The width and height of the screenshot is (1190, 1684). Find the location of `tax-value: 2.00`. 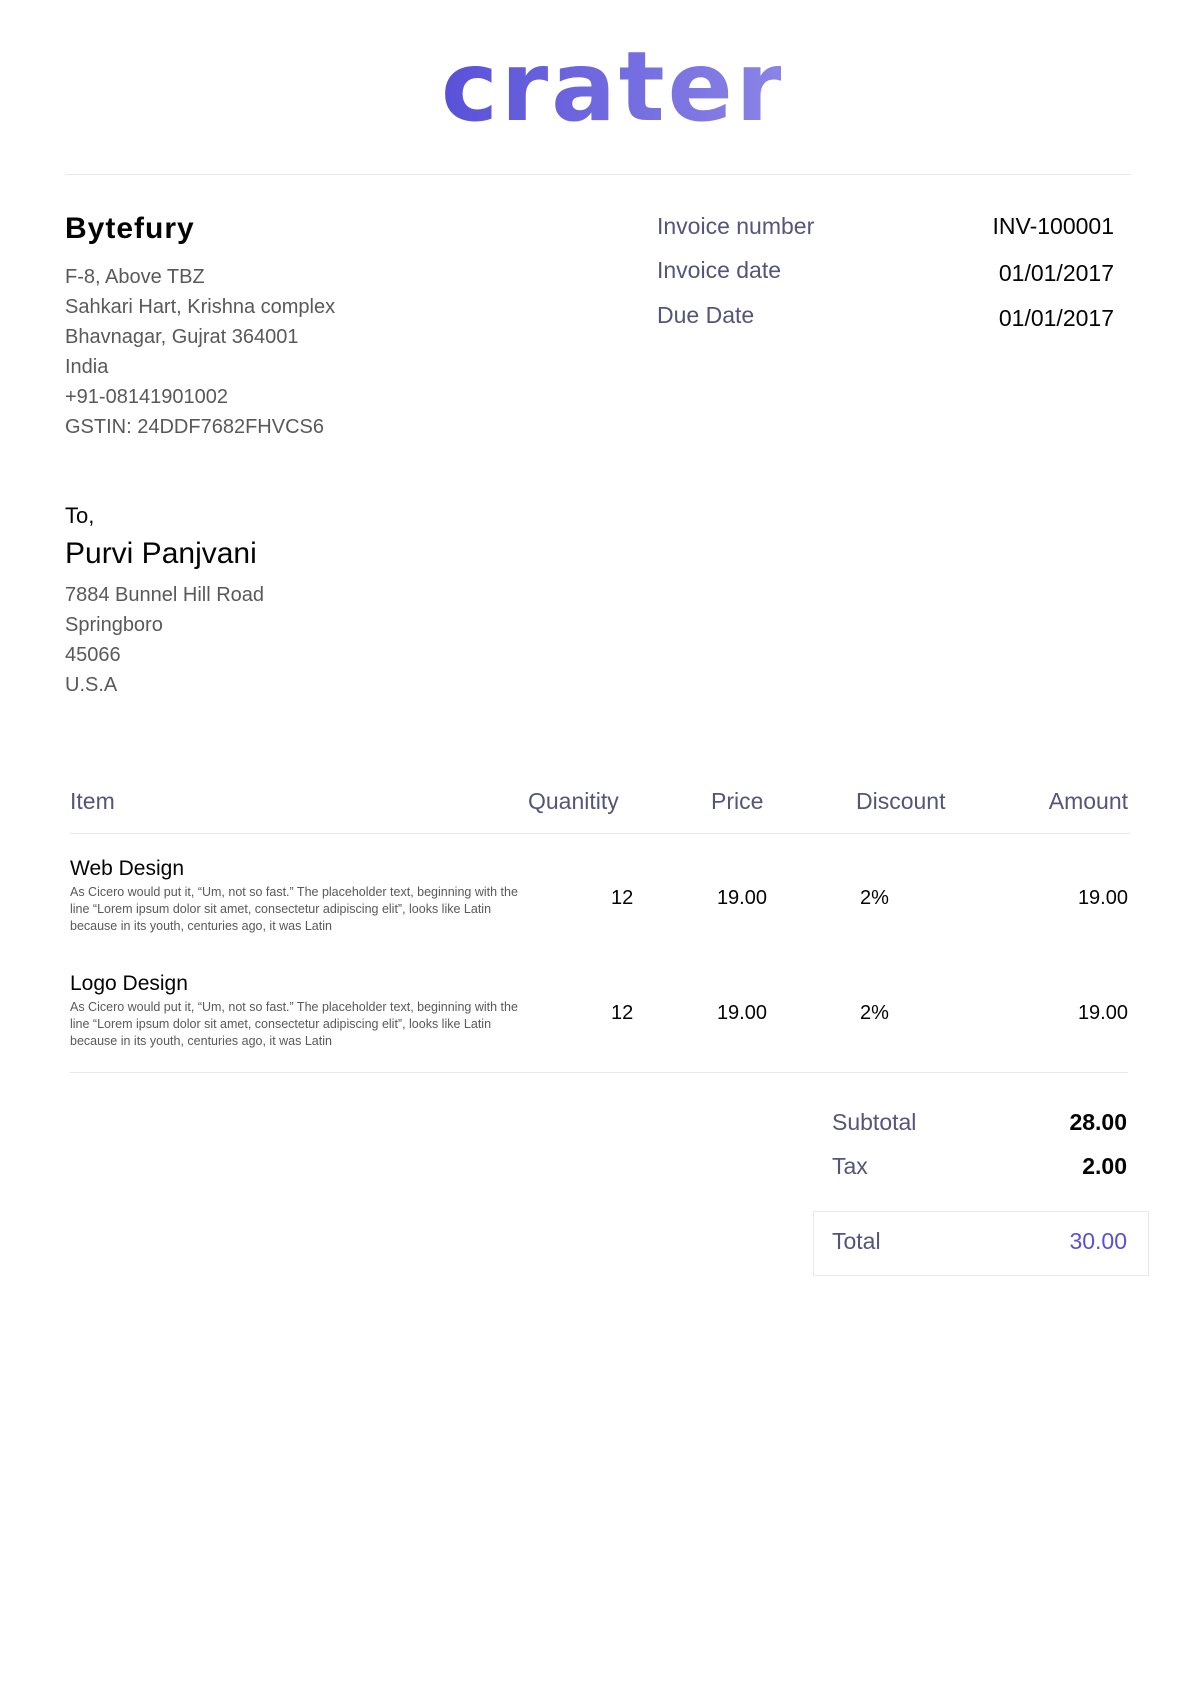

tax-value: 2.00 is located at coordinates (1104, 1166).